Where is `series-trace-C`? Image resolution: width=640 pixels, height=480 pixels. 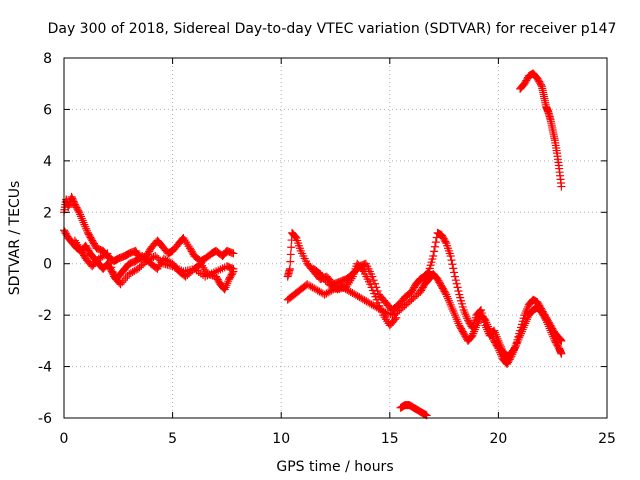 series-trace-C is located at coordinates (154, 262).